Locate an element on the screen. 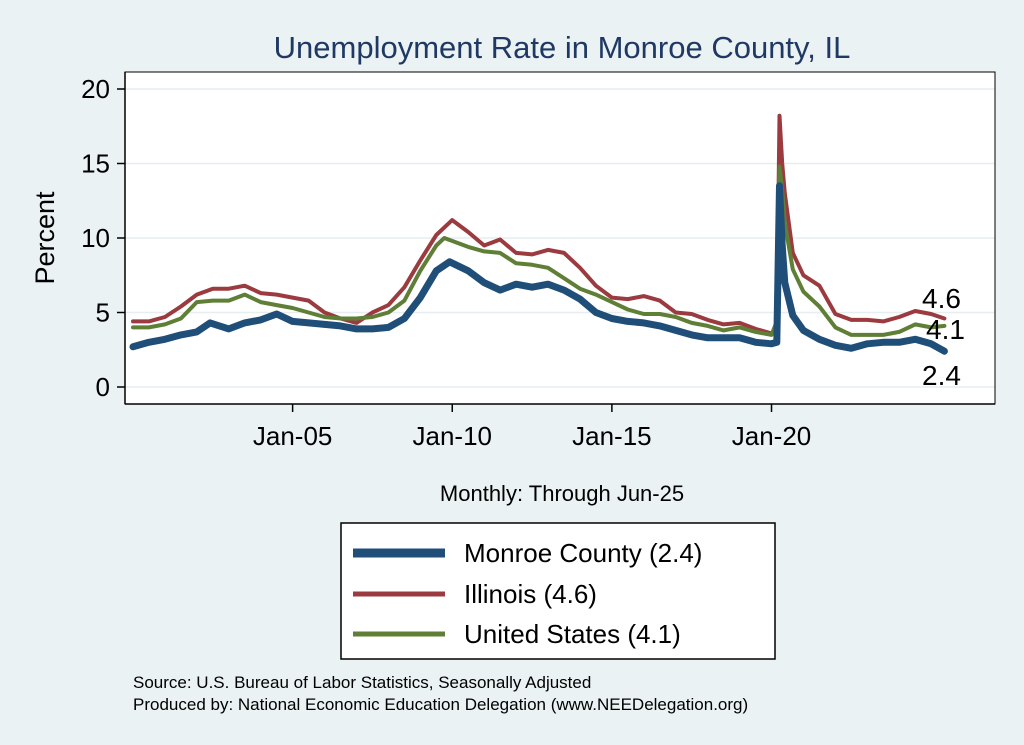  legend-label-0: Monroe County (2.4) is located at coordinates (583, 553).